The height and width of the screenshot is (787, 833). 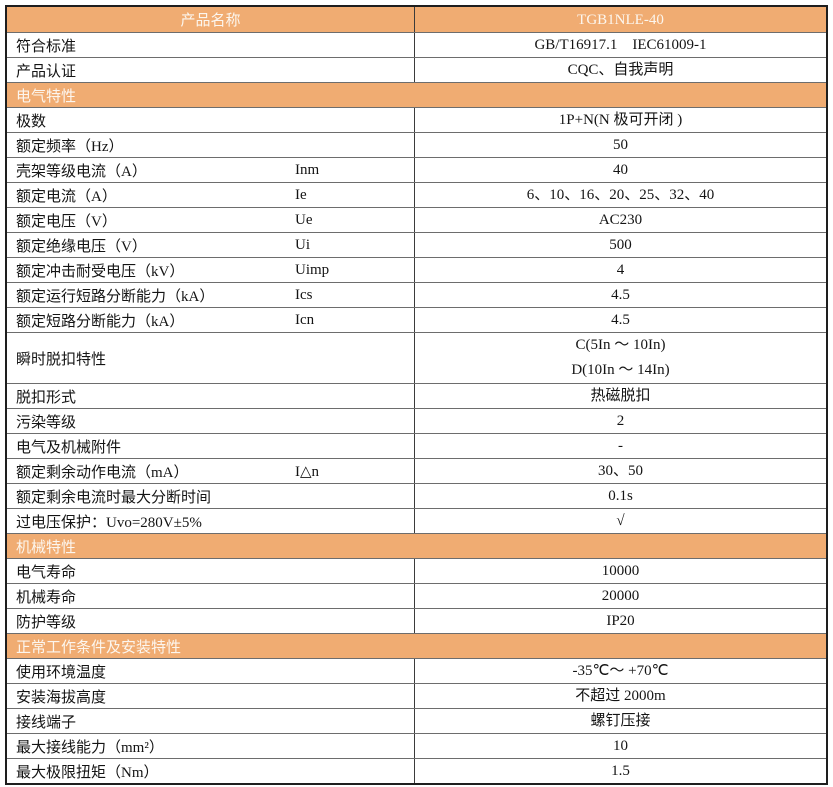 What do you see at coordinates (307, 471) in the screenshot?
I see `spec-symbol: I△n` at bounding box center [307, 471].